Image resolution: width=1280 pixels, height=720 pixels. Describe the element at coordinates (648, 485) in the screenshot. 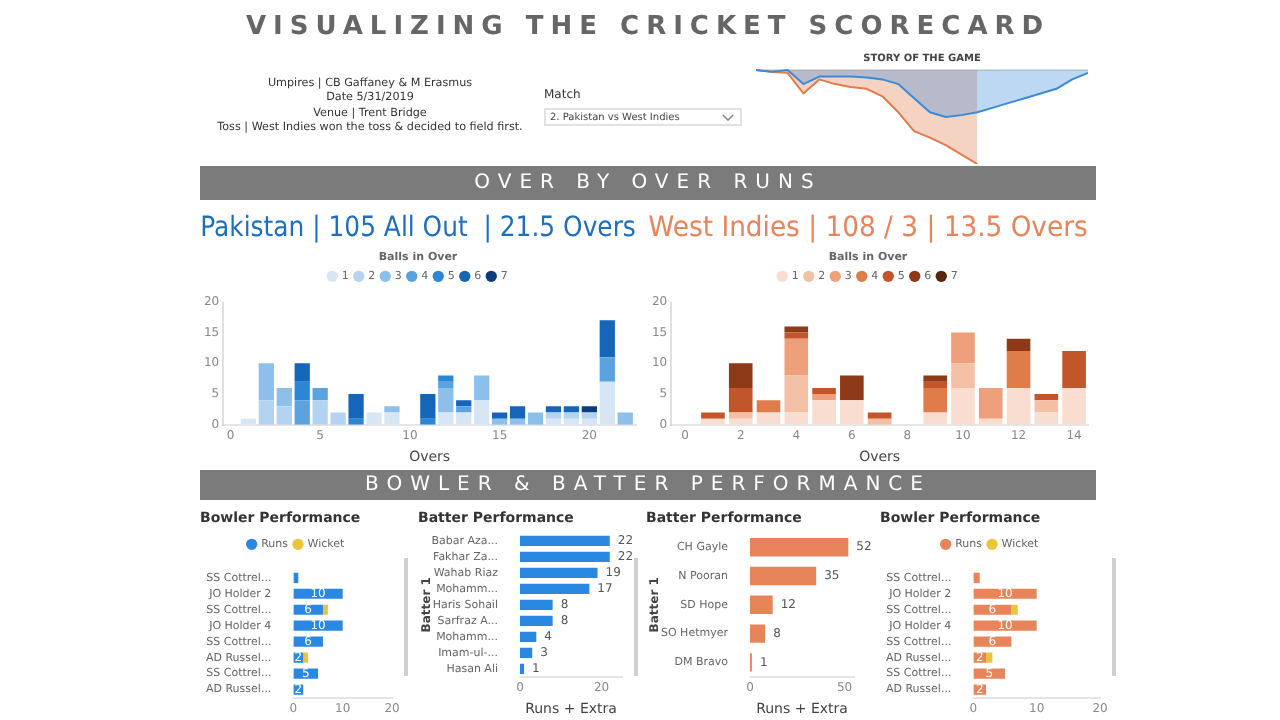

I see `text: BOWLER & BATTER PERFORMANCE` at that location.